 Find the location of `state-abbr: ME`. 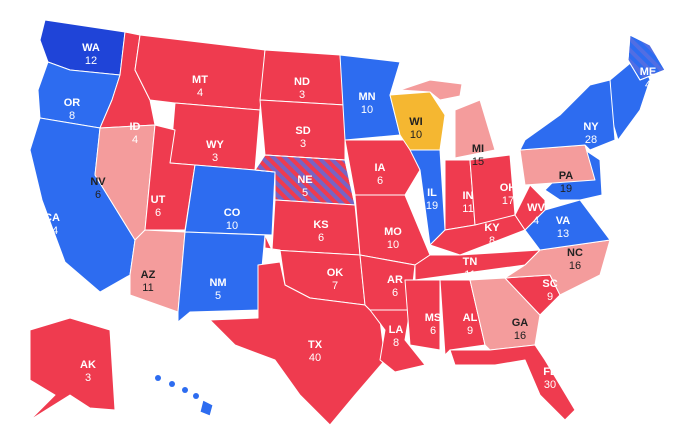

state-abbr: ME is located at coordinates (648, 72).